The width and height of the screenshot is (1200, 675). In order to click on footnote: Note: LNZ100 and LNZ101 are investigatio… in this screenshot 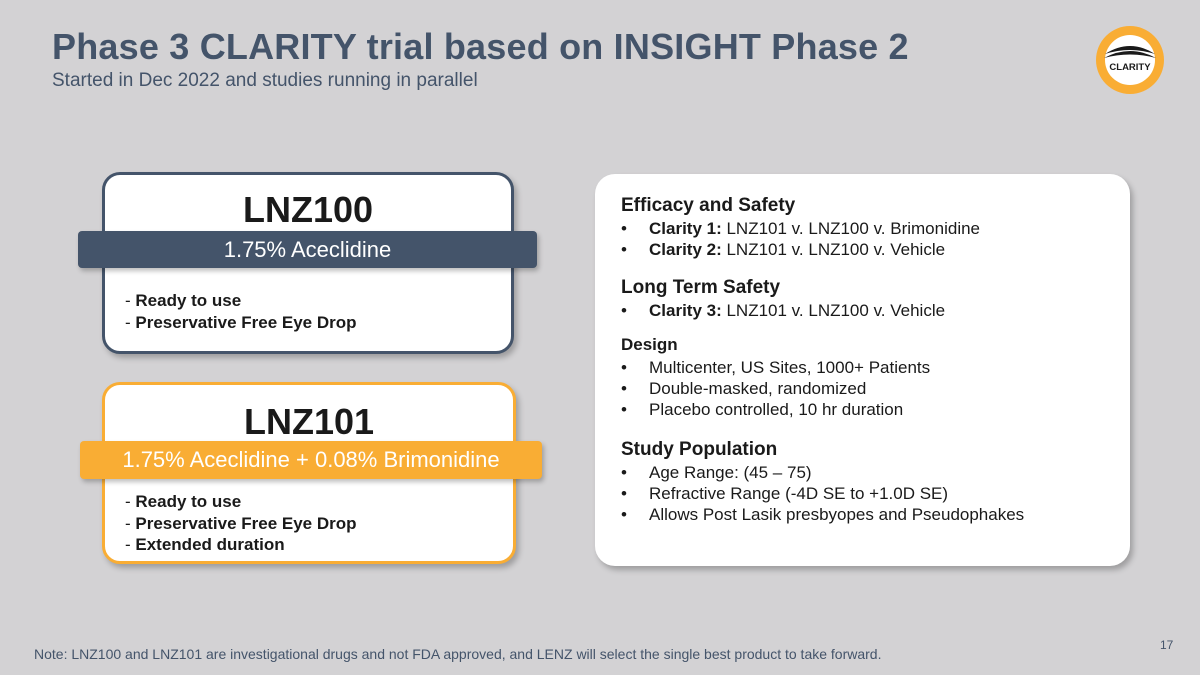, I will do `click(458, 654)`.